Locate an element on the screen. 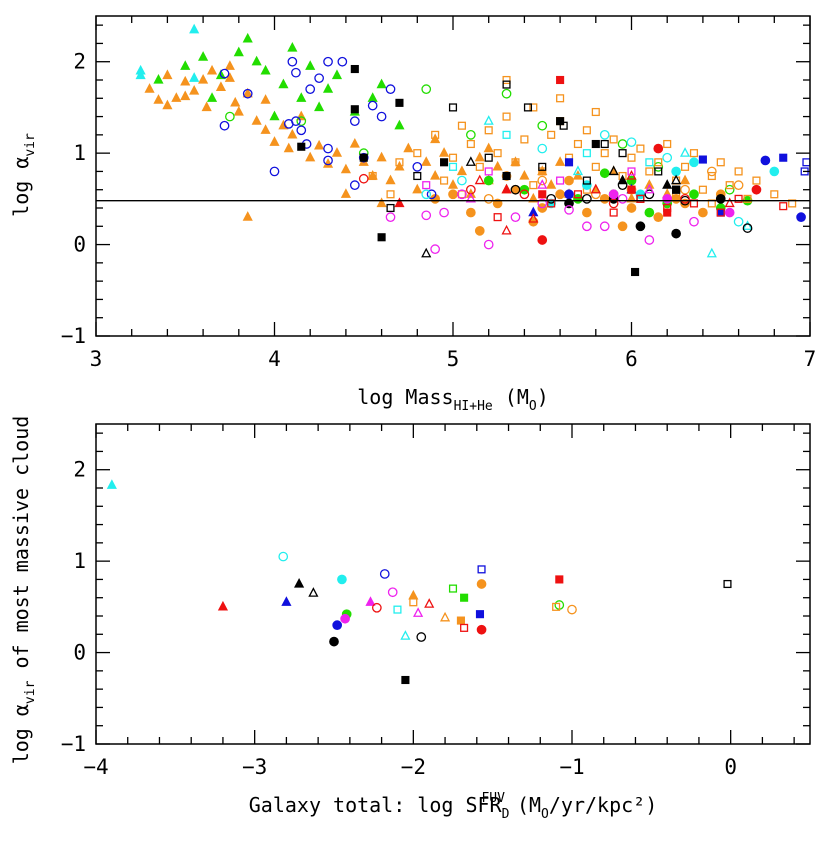 The width and height of the screenshot is (831, 846). y-tick-label: 2 is located at coordinates (79, 470).